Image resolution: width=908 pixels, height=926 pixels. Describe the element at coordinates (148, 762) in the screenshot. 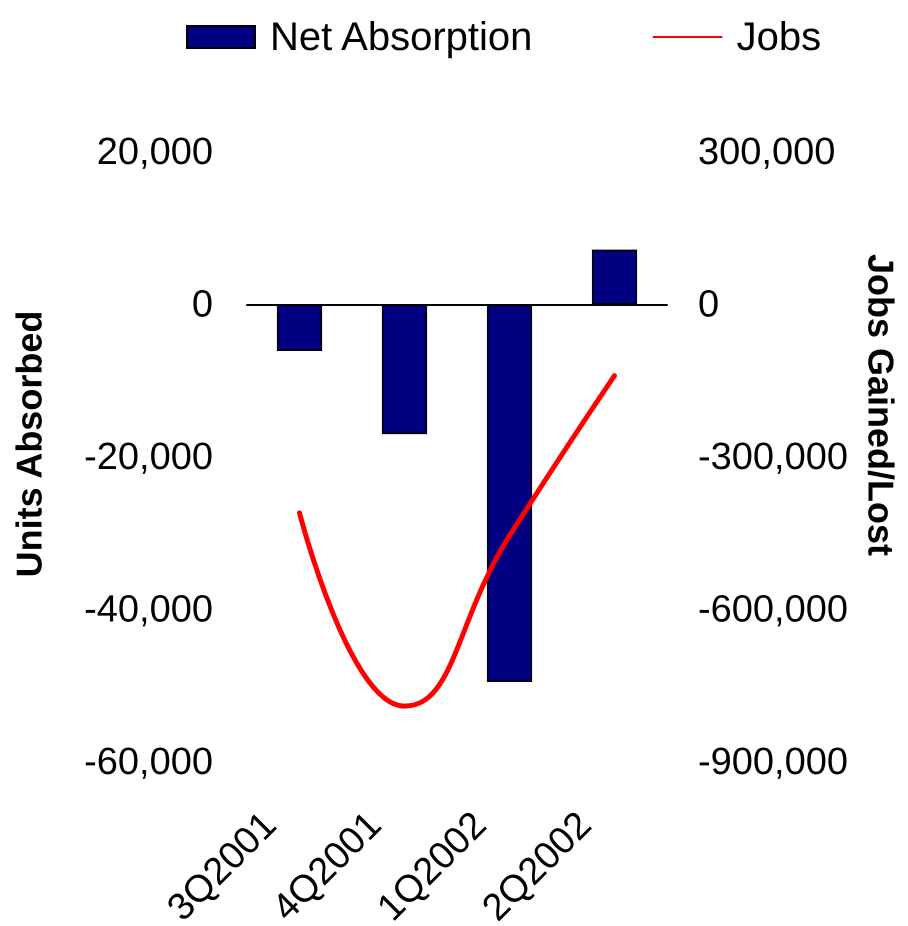

I see `y-tick-label: -60,000` at that location.